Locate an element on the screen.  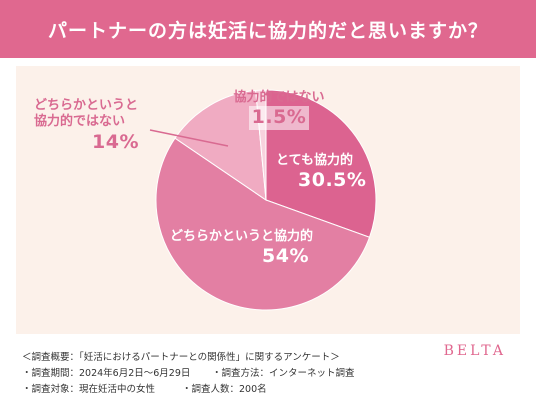
page-title: パートナーの方は妊活に協力的だと思いますか？ is located at coordinates (267, 30).